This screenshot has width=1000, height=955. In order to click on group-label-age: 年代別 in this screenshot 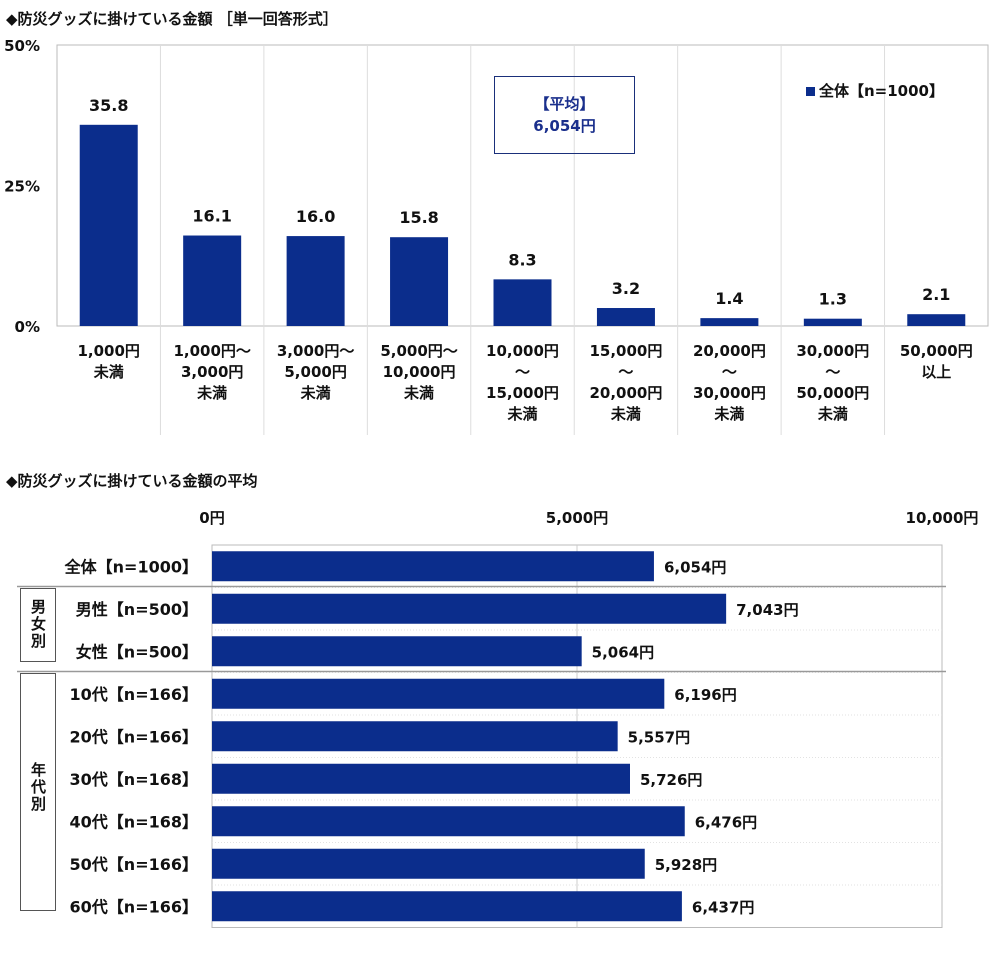, I will do `click(39, 787)`.